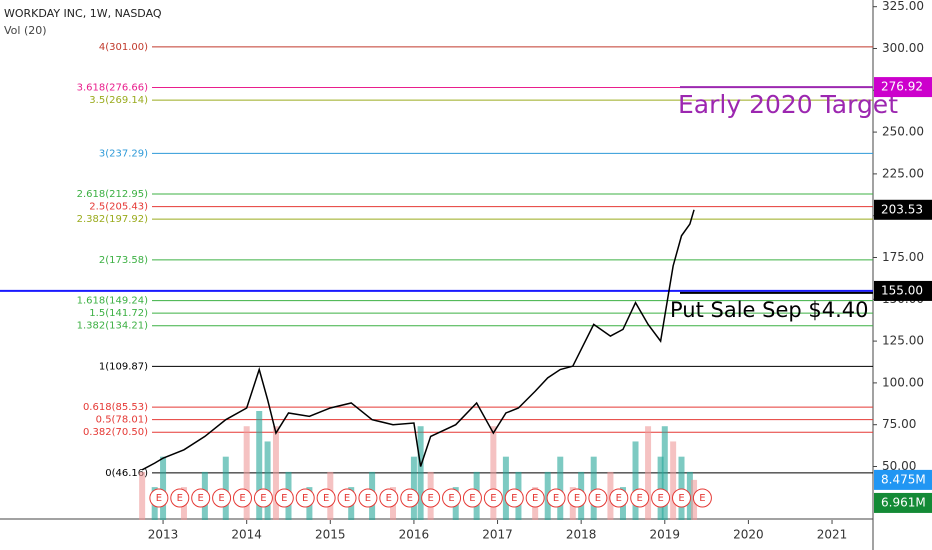 This screenshot has width=932, height=550. Describe the element at coordinates (115, 407) in the screenshot. I see `fib-label: 0.618(85.53)` at that location.